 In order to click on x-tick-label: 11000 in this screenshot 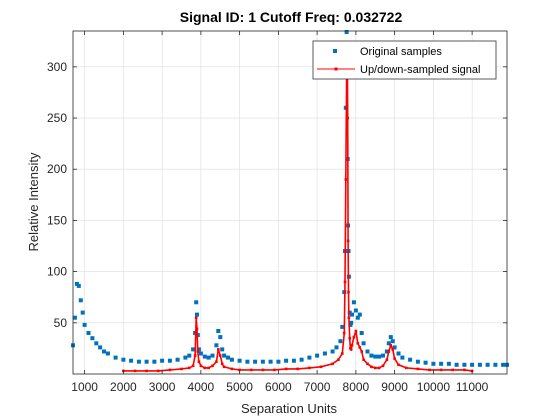, I will do `click(472, 387)`.